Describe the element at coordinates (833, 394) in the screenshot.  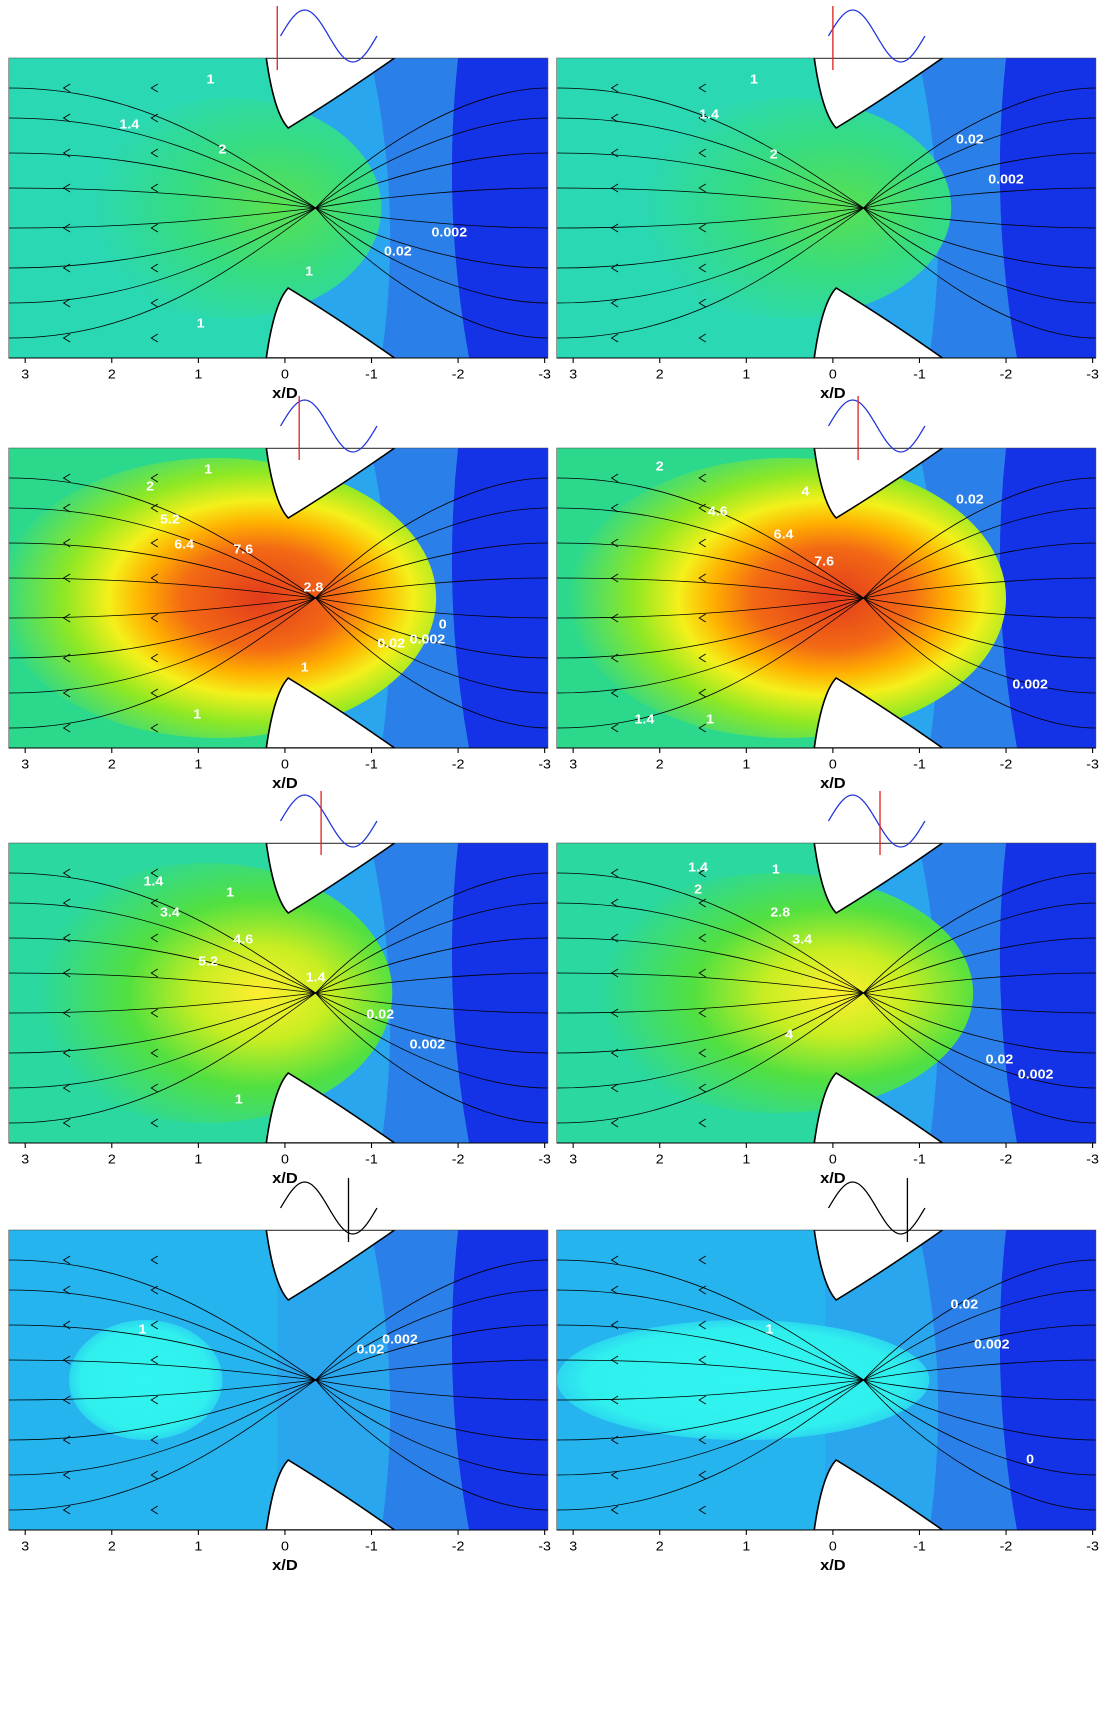
I see `x-axis-label: x/D` at that location.